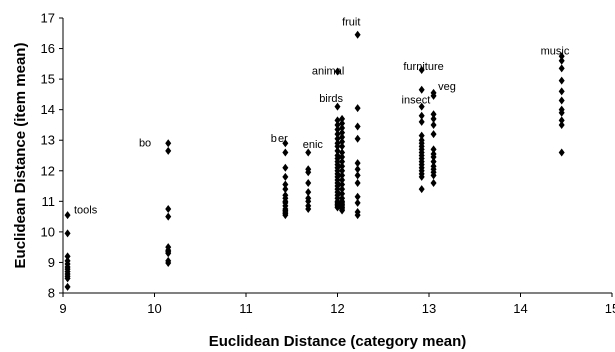 This screenshot has height=352, width=615. I want to click on x-tick-label: 11, so click(246, 308).